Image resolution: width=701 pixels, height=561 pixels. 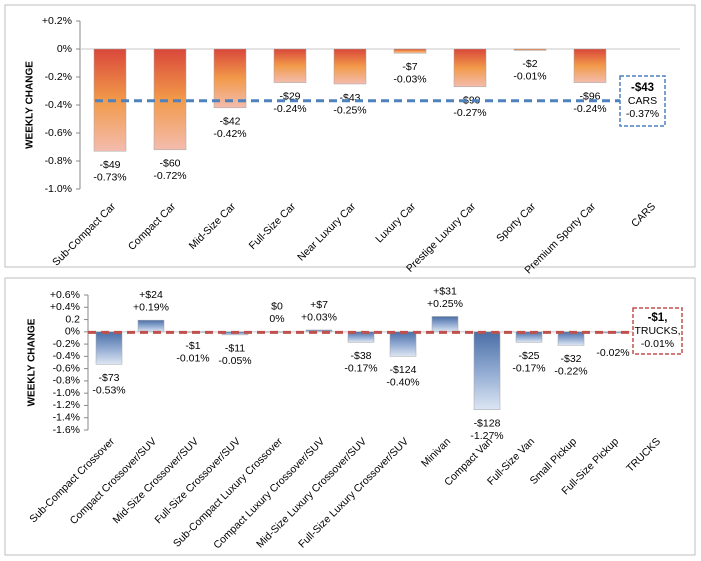 What do you see at coordinates (643, 215) in the screenshot?
I see `x-tick-label: CARS` at bounding box center [643, 215].